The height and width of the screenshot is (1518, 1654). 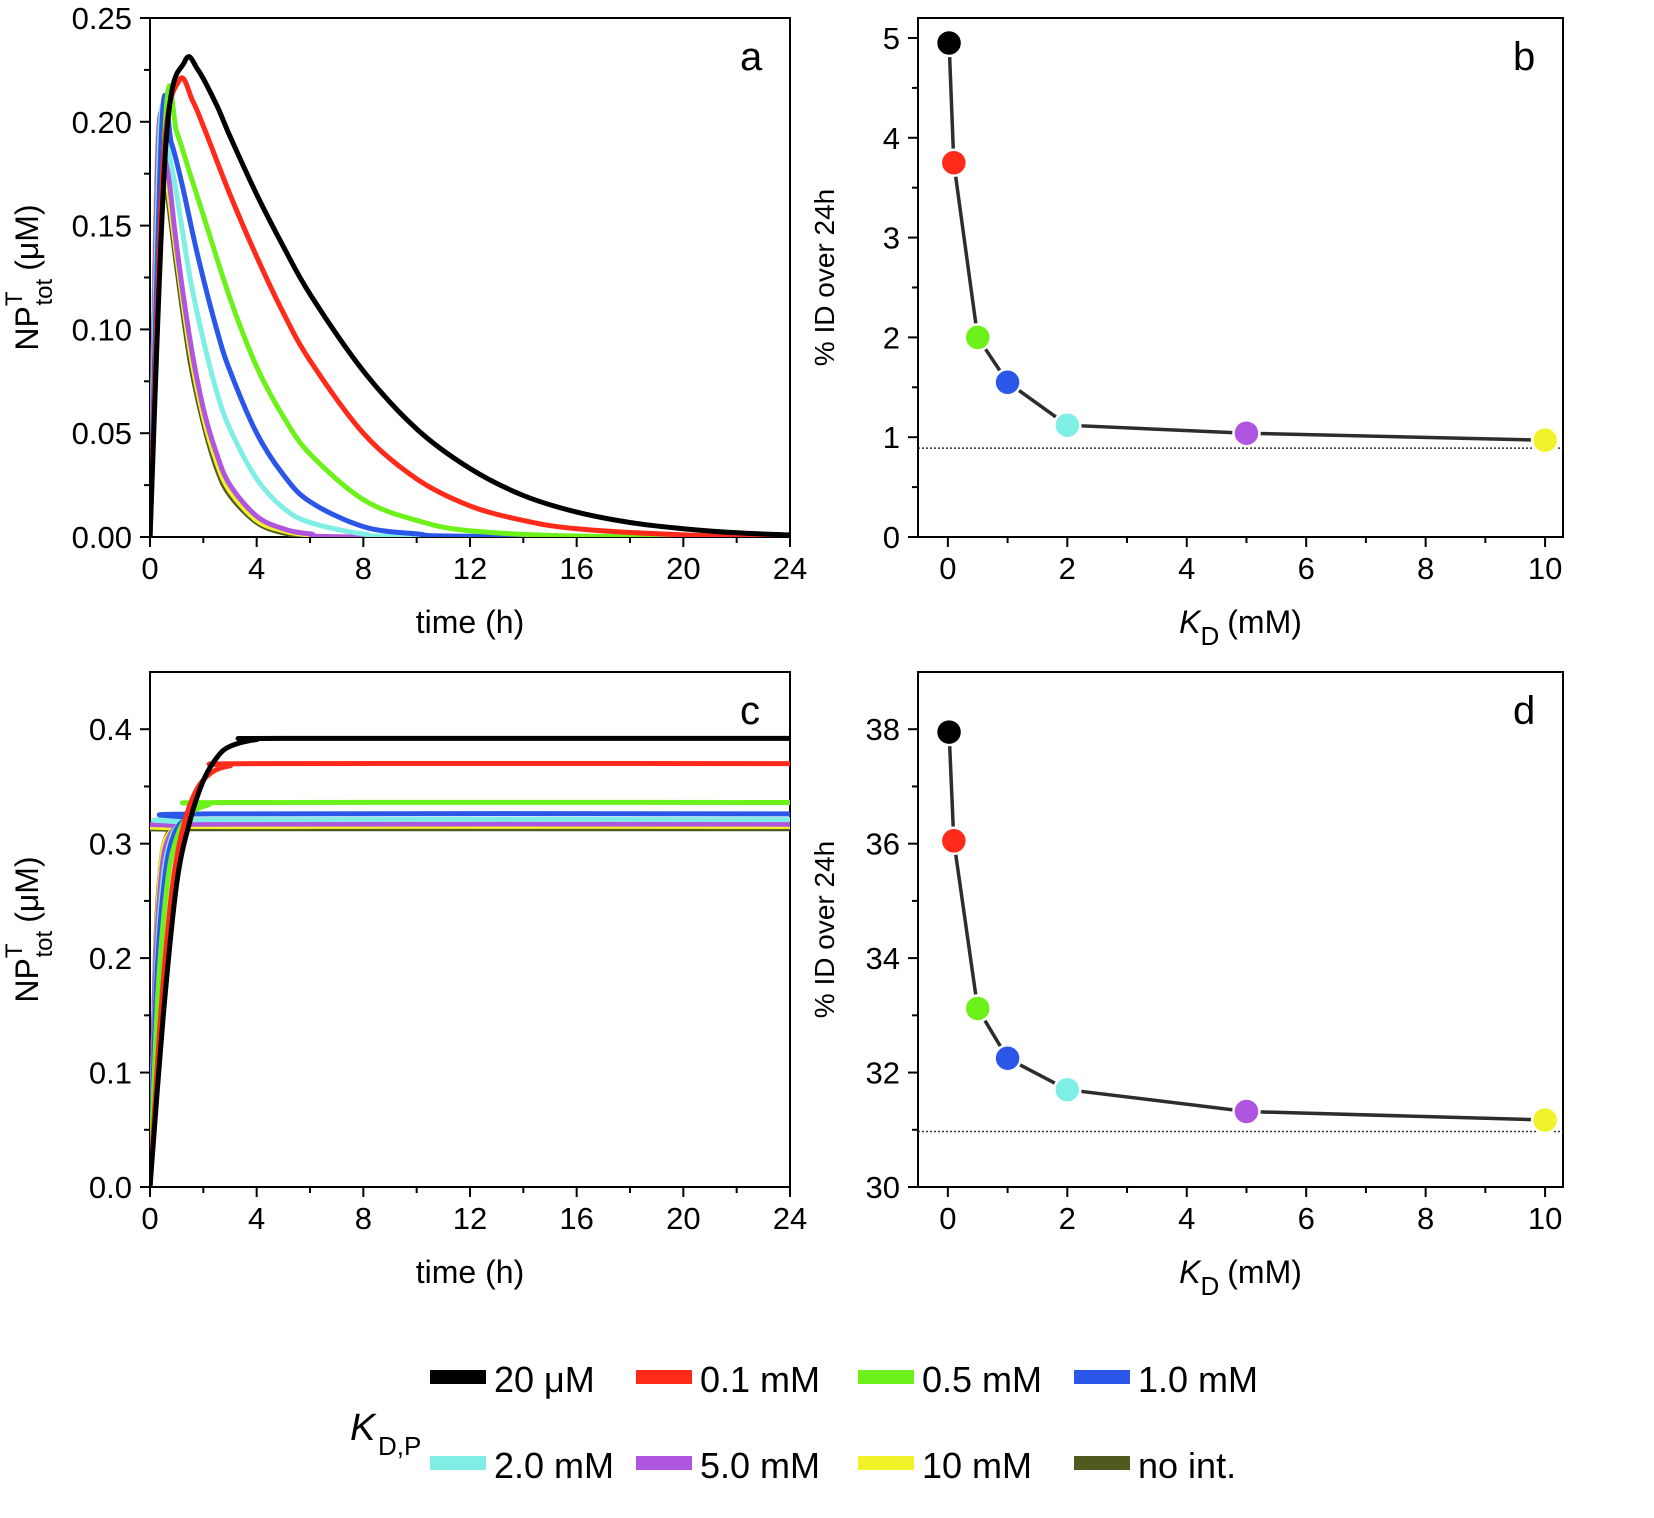 I want to click on y-tick-label: 0.0, so click(x=110, y=1187).